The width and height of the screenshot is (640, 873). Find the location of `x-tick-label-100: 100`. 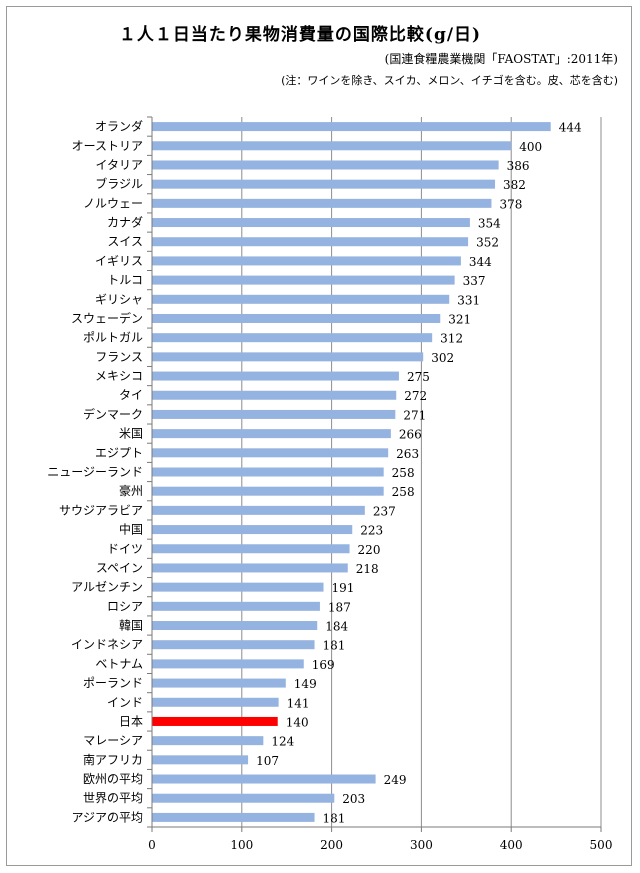

x-tick-label-100: 100 is located at coordinates (241, 845).